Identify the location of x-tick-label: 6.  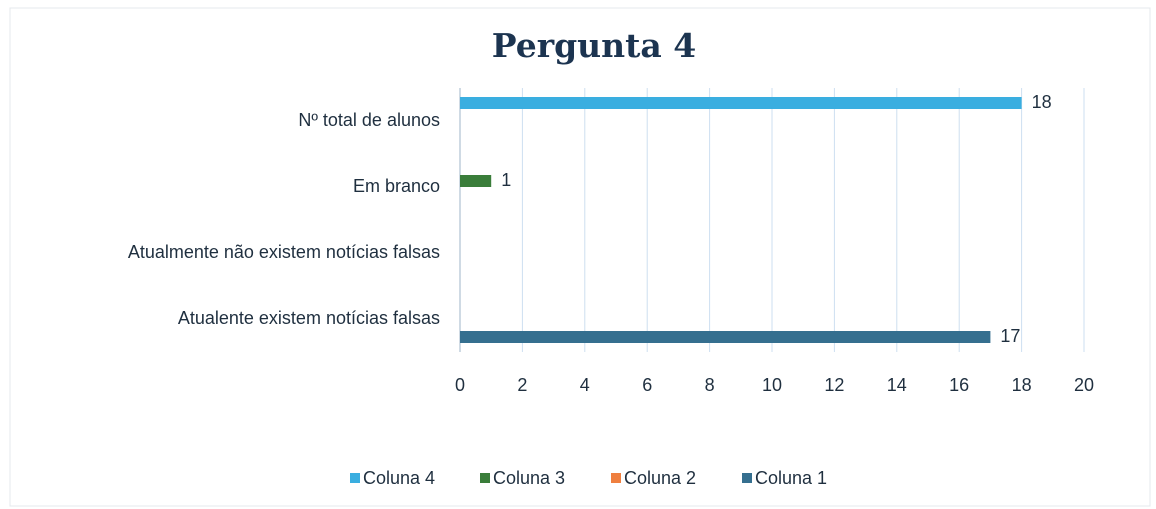
(647, 385).